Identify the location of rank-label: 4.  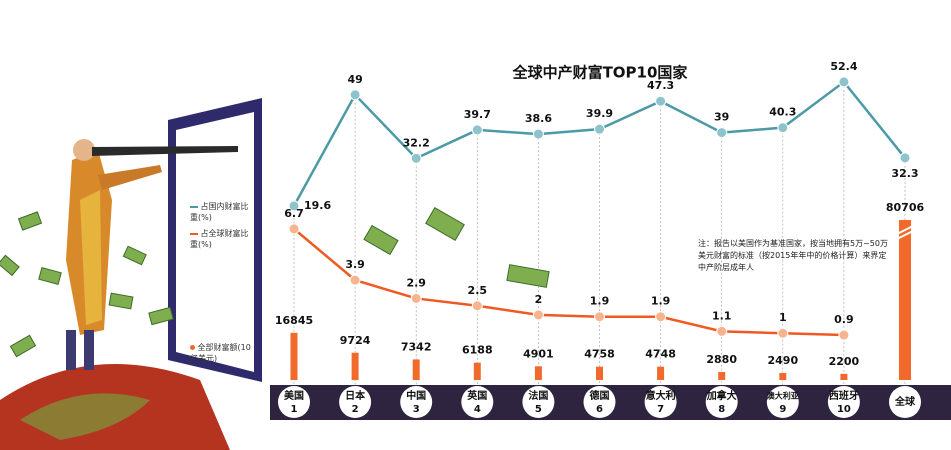
(477, 409).